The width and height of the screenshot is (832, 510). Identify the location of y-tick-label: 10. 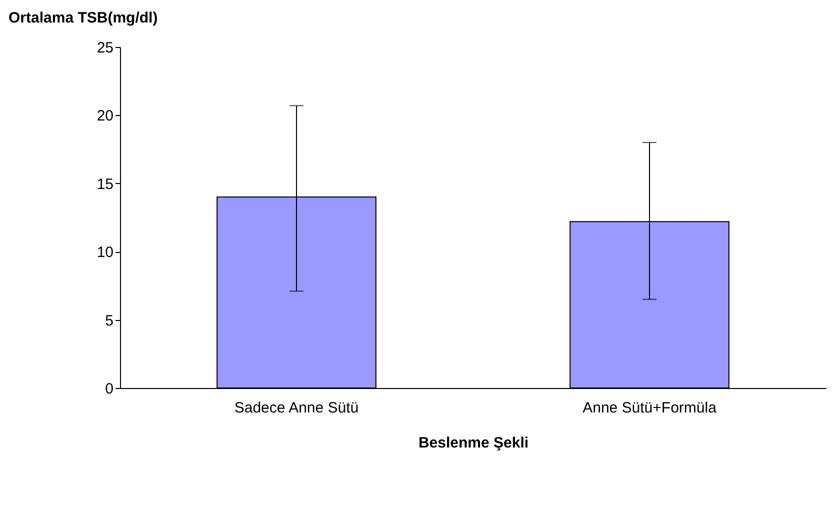
(105, 253).